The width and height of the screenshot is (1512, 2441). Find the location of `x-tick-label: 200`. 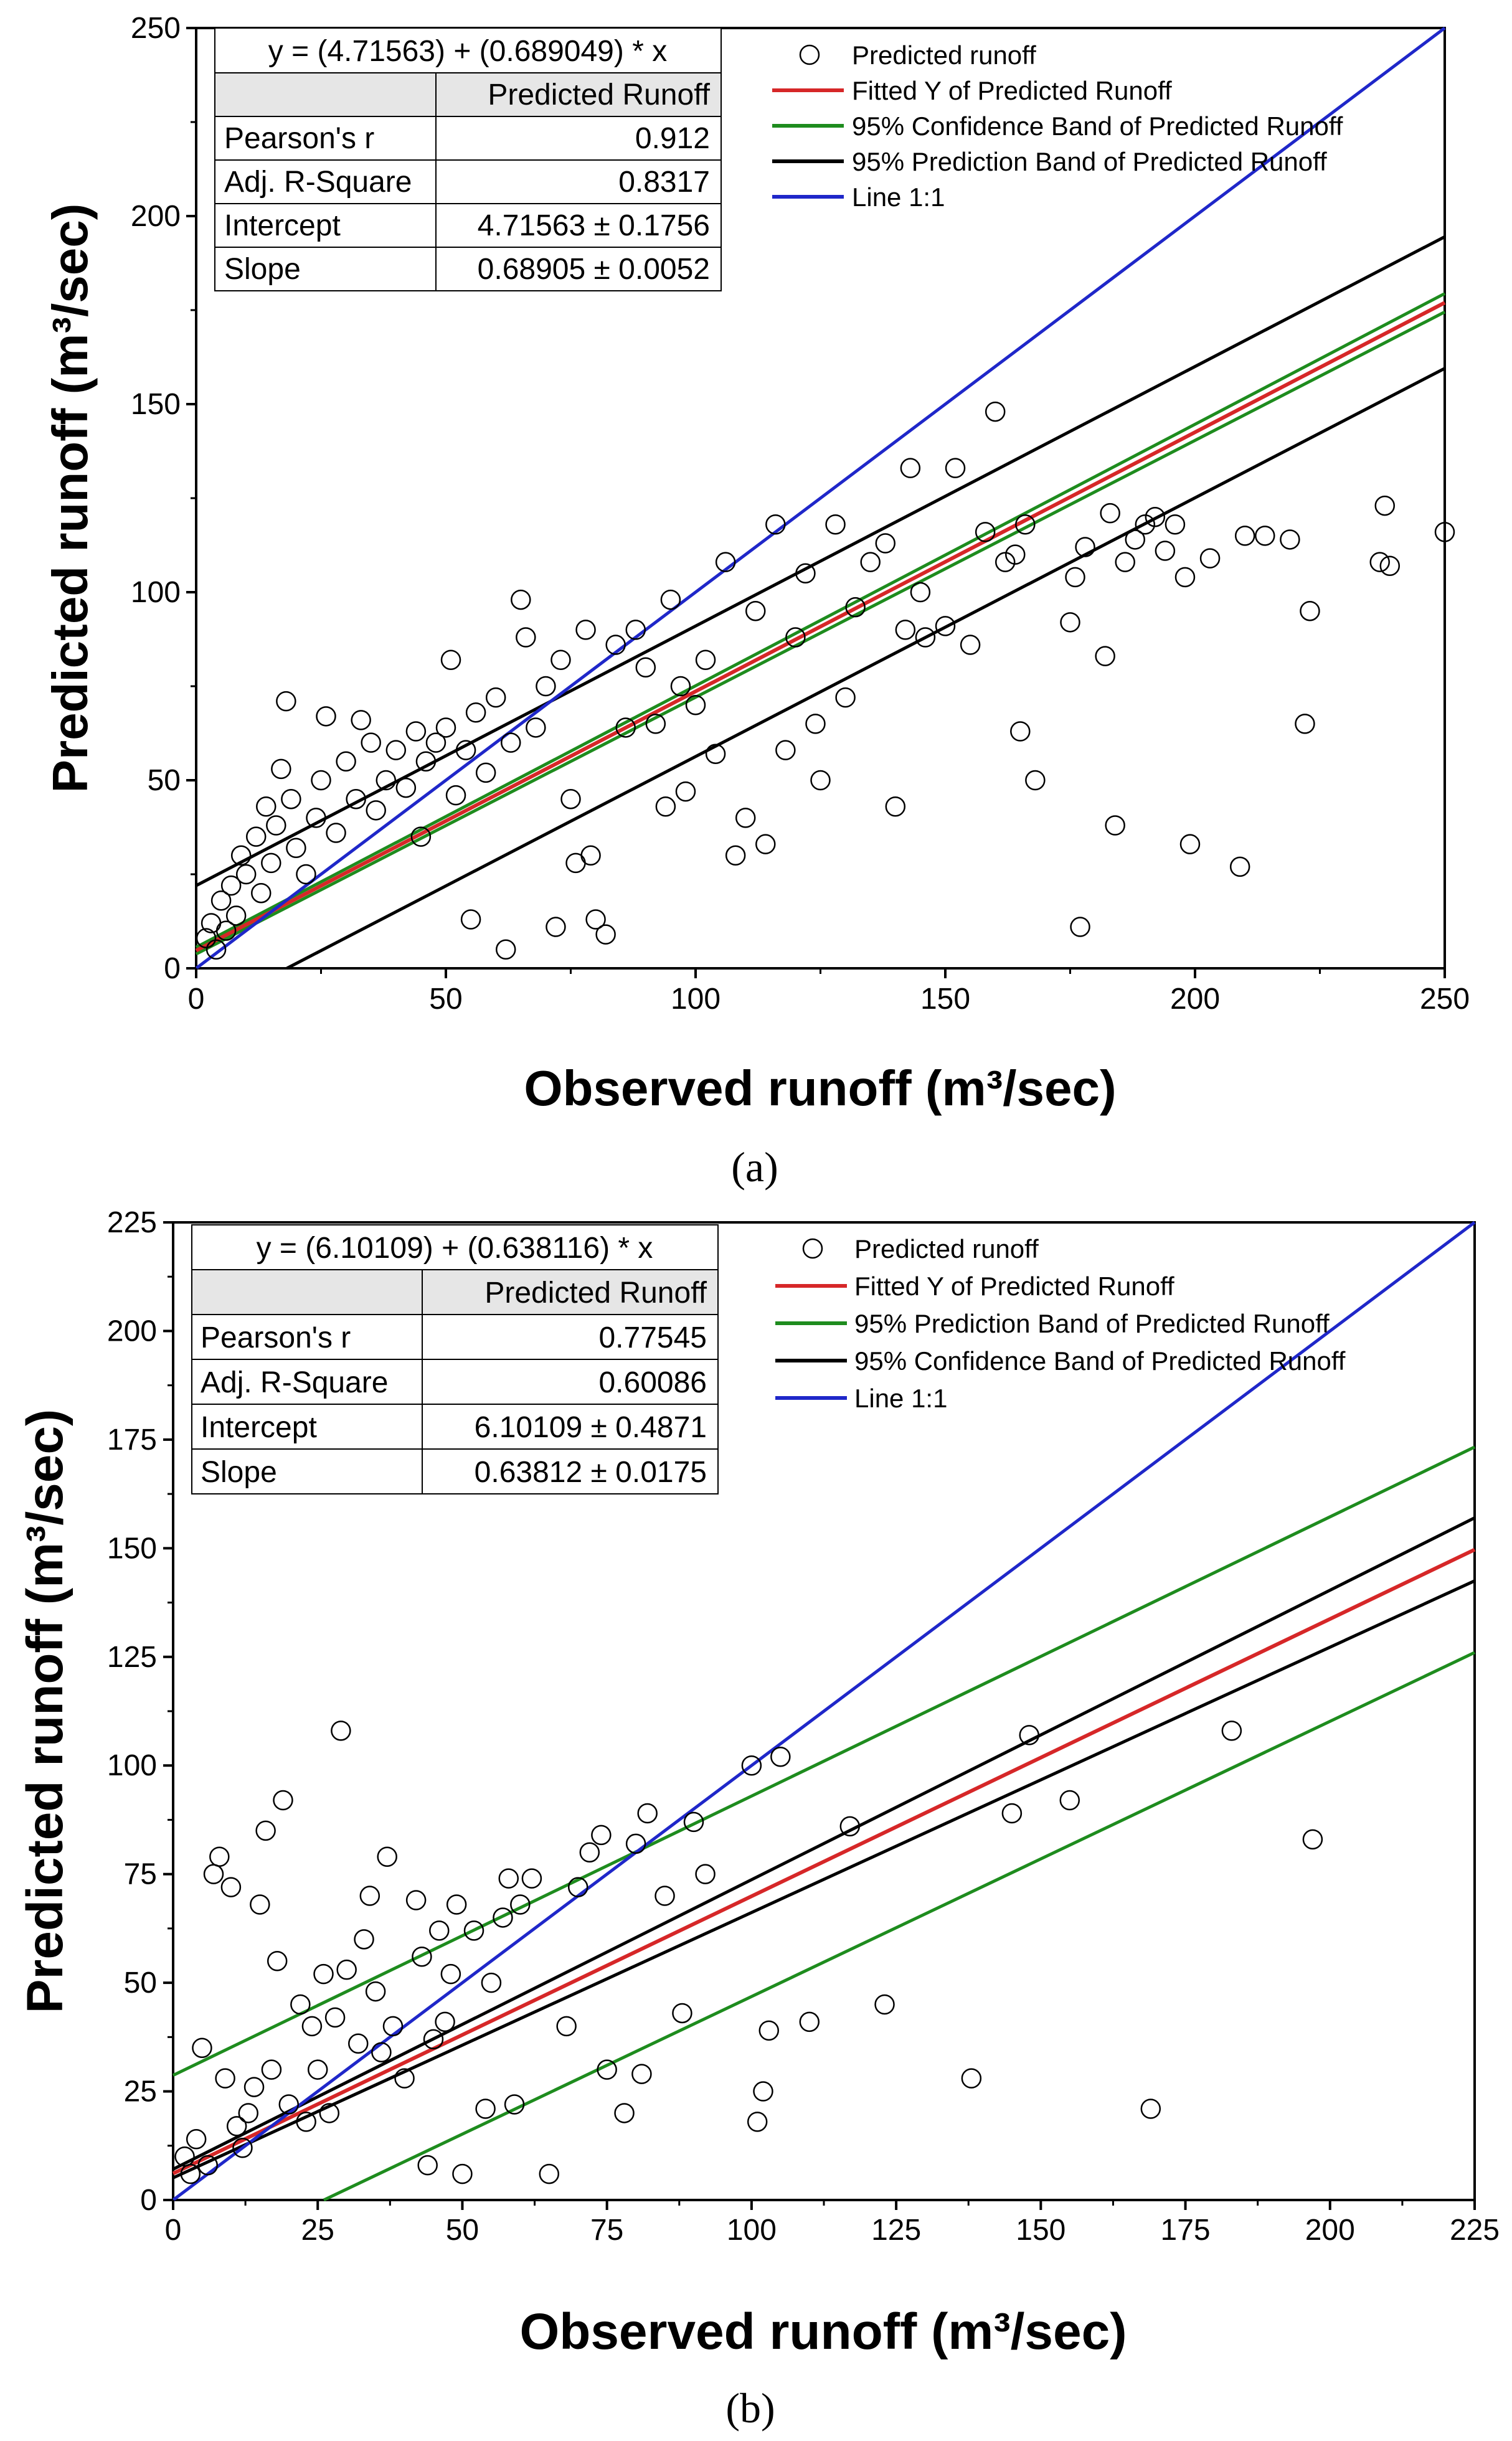

x-tick-label: 200 is located at coordinates (1195, 999).